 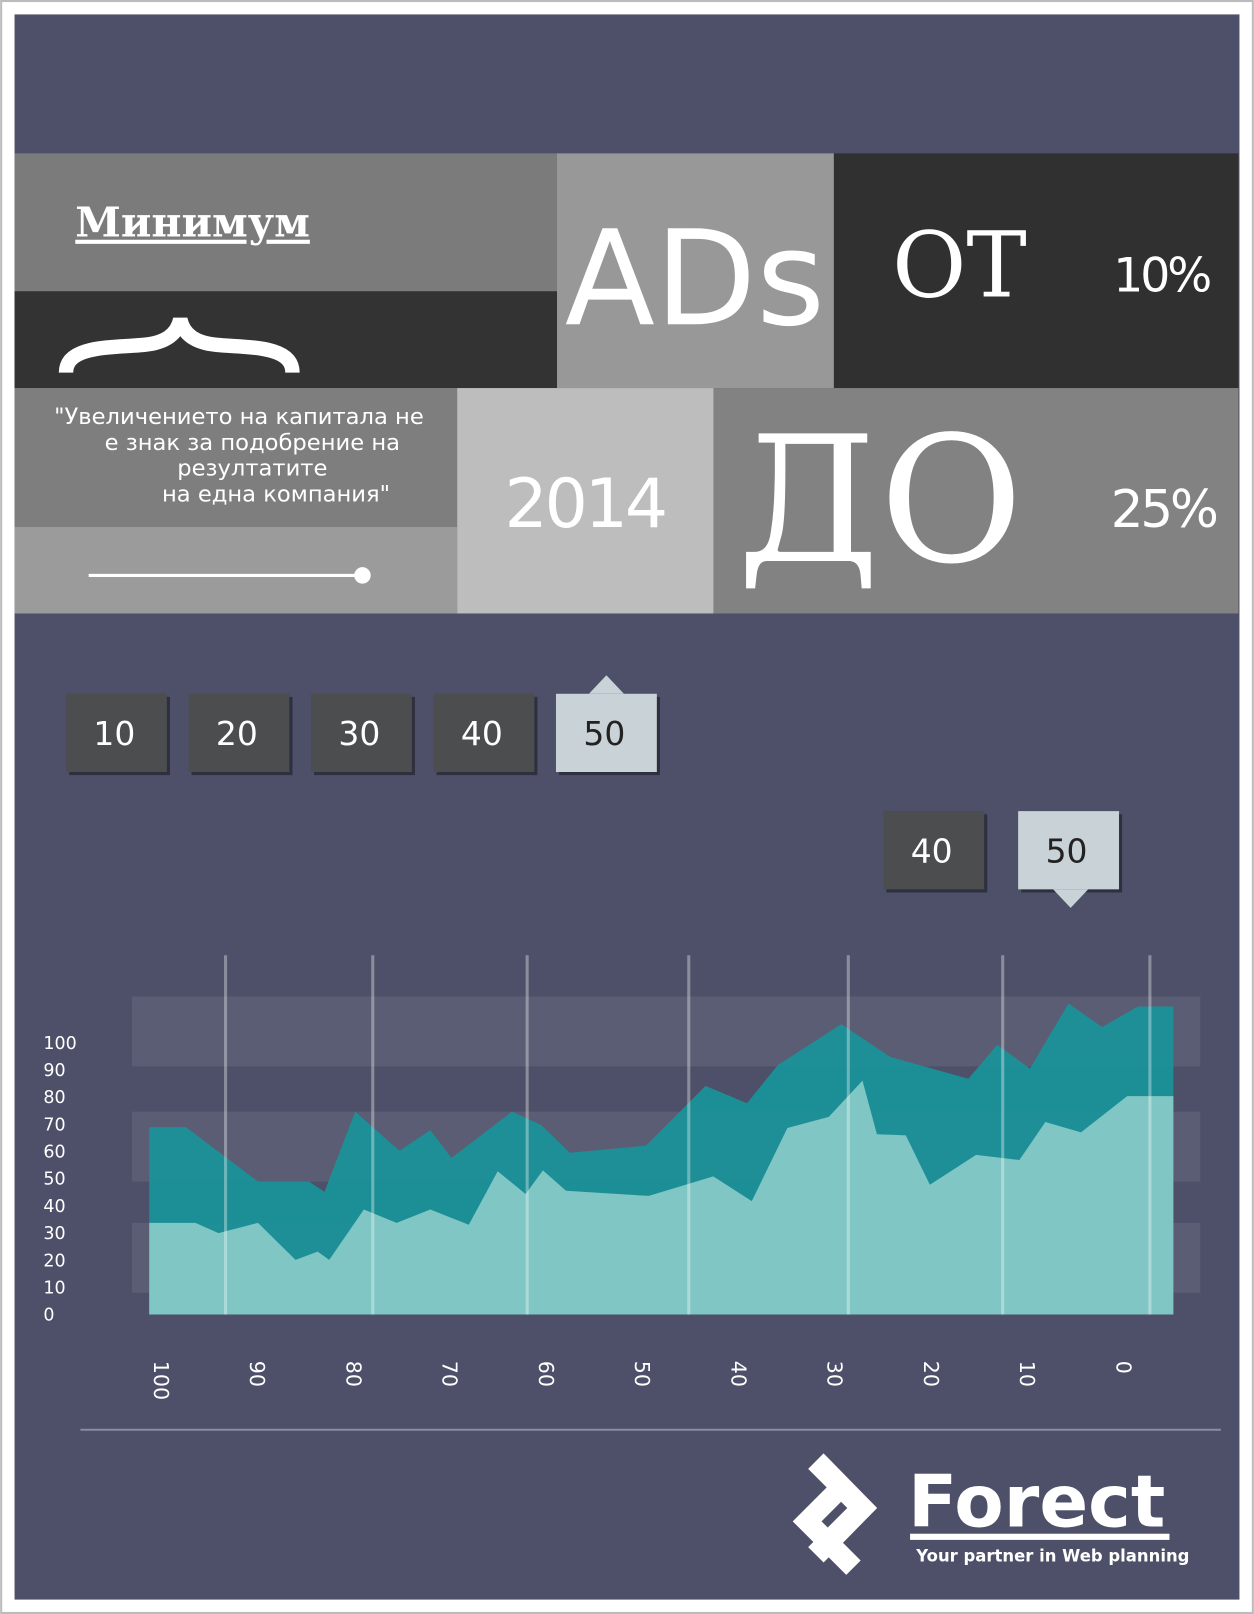 I want to click on quote-line: е знак за подобрение на, so click(x=252, y=443).